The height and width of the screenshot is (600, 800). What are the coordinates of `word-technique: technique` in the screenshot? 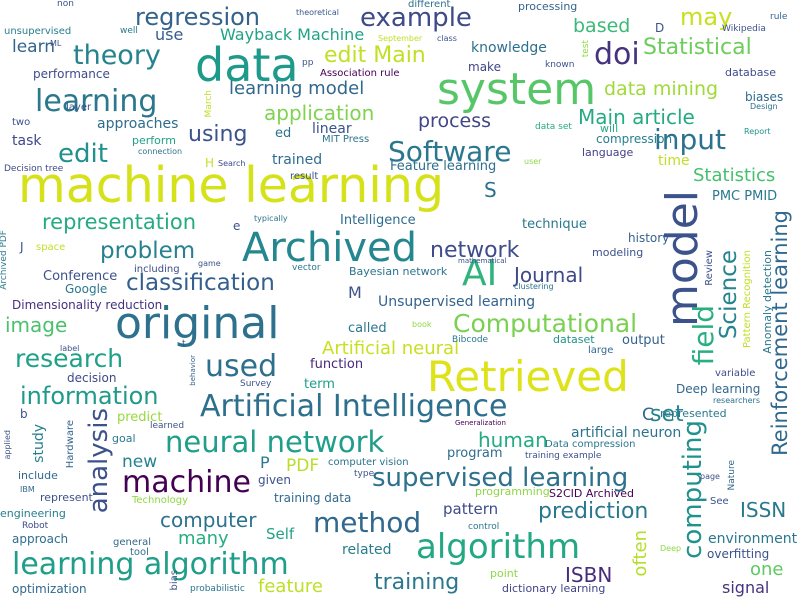 It's located at (554, 224).